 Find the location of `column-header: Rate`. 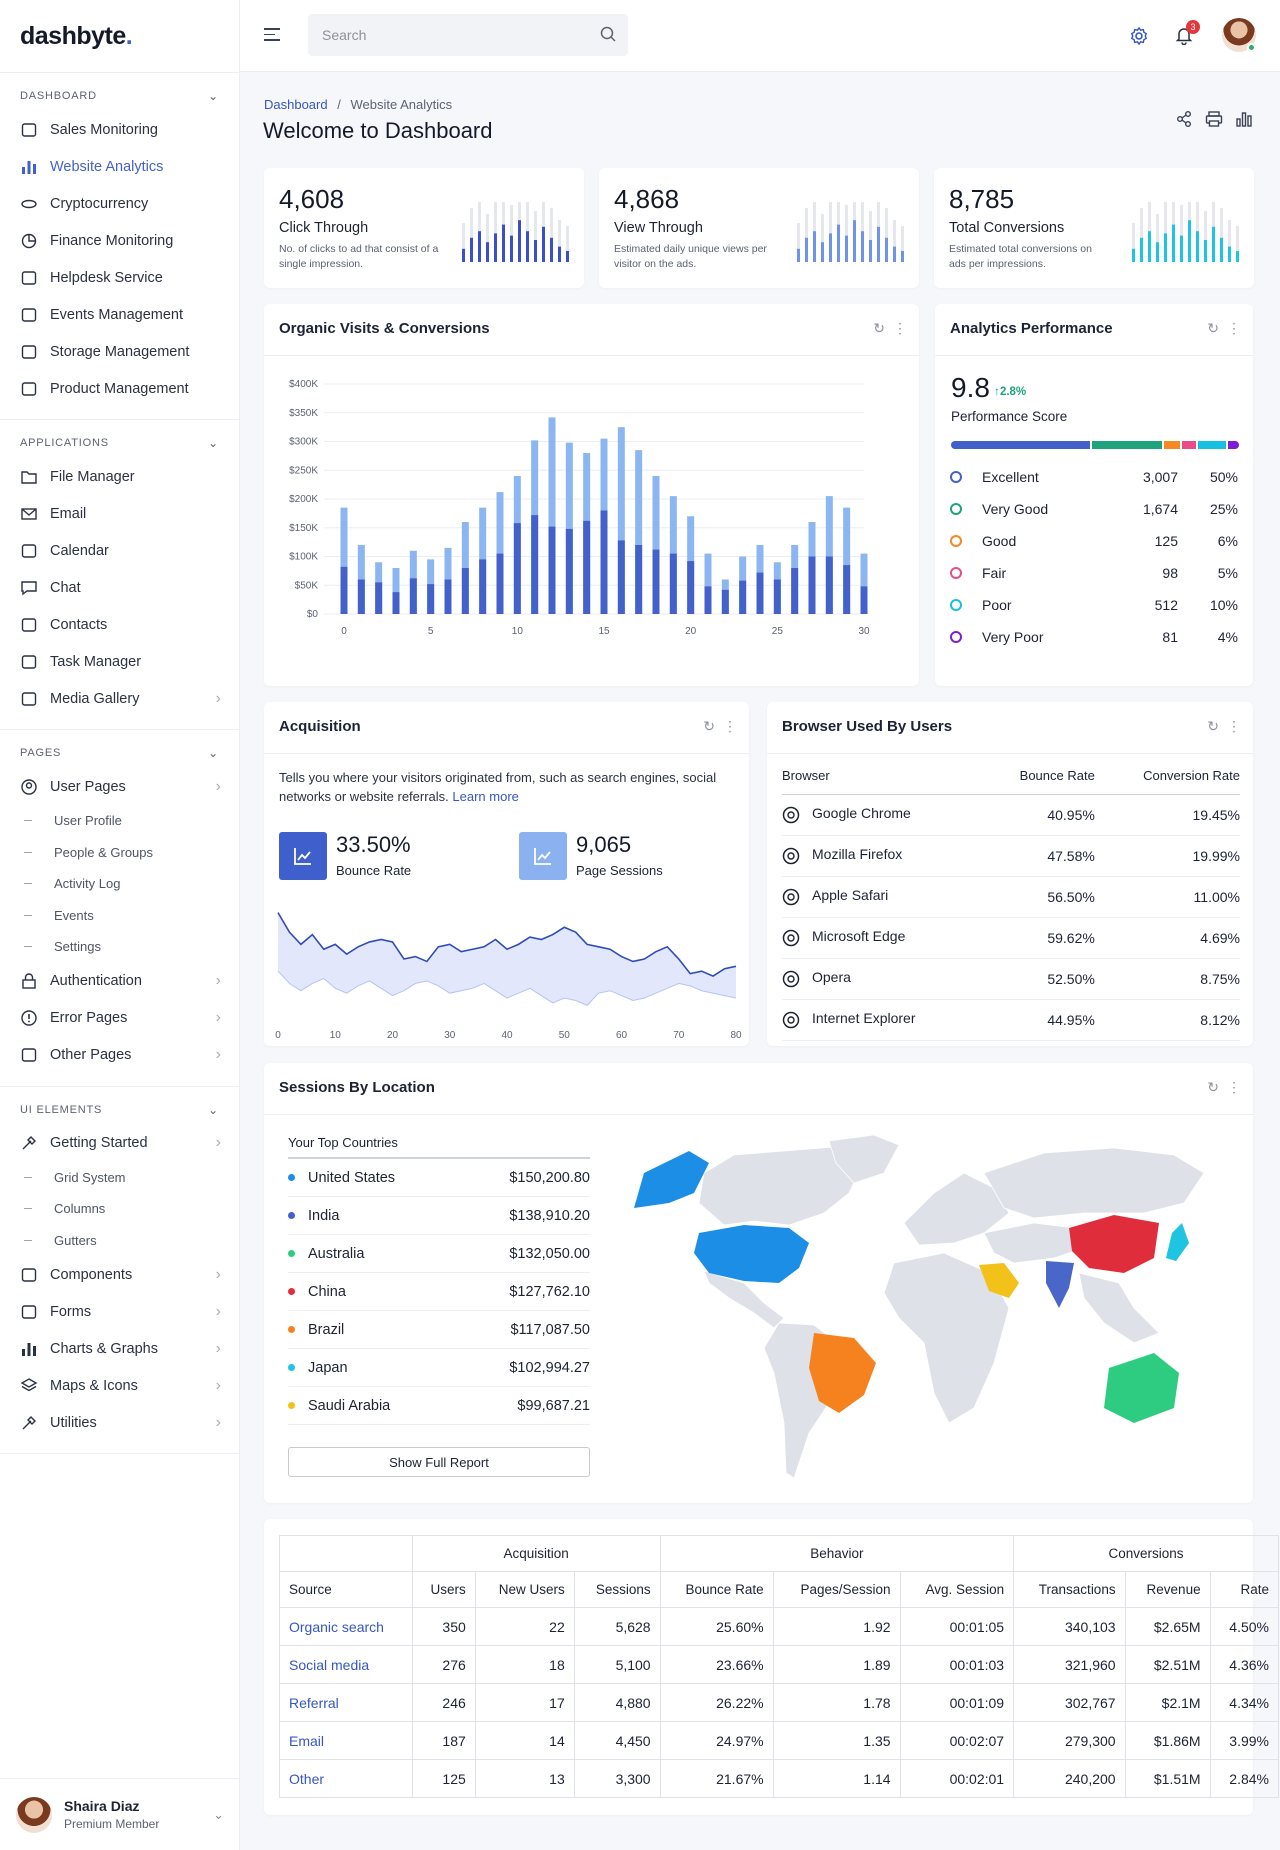

column-header: Rate is located at coordinates (1244, 1589).